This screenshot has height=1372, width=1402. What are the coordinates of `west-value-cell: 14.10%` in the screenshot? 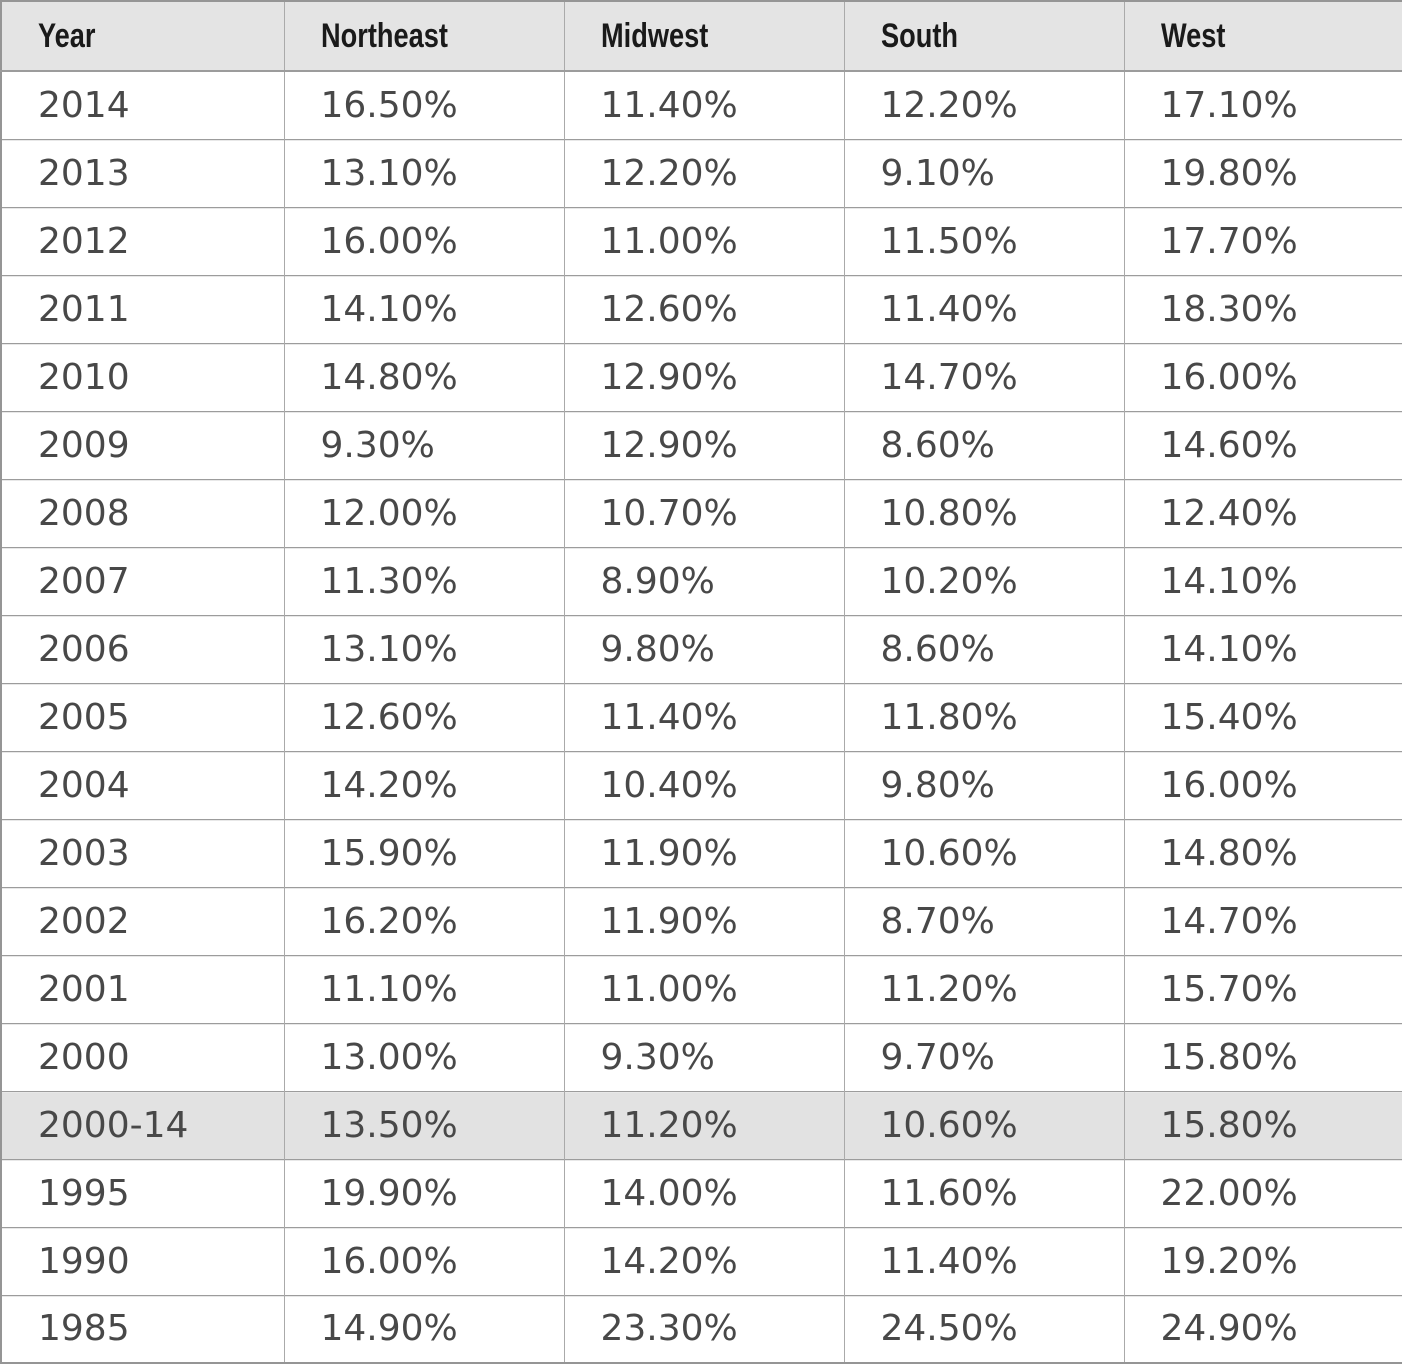 It's located at (1262, 580).